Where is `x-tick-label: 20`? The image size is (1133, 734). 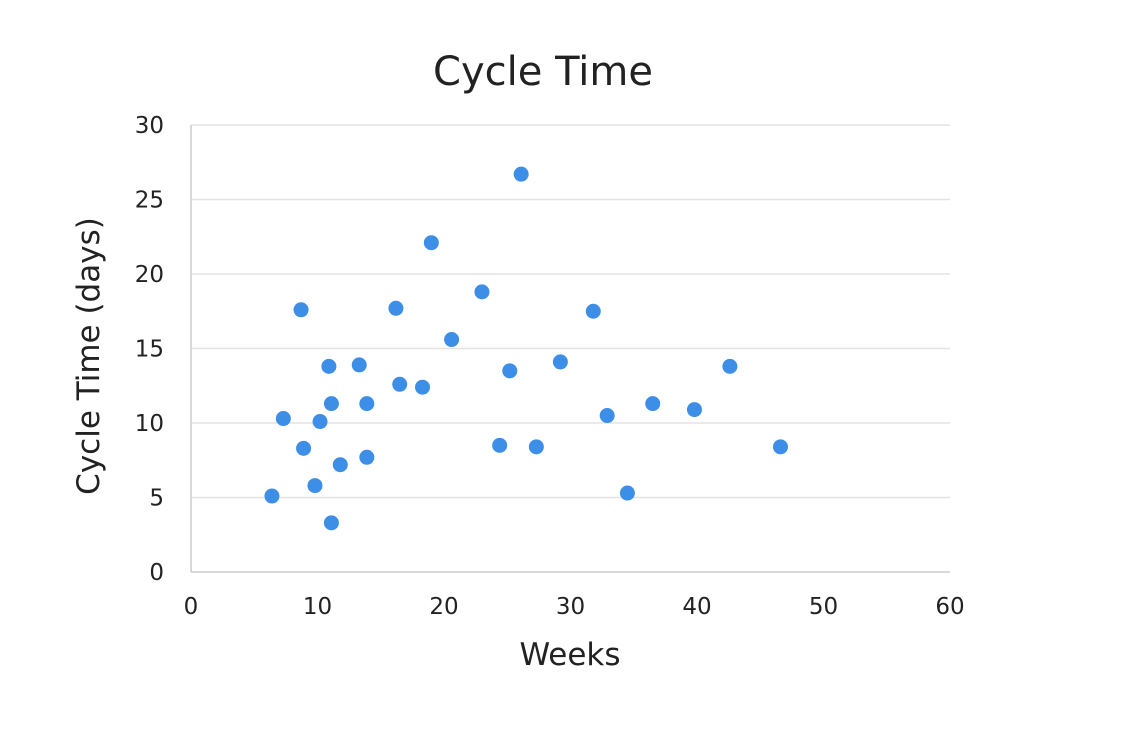
x-tick-label: 20 is located at coordinates (443, 607).